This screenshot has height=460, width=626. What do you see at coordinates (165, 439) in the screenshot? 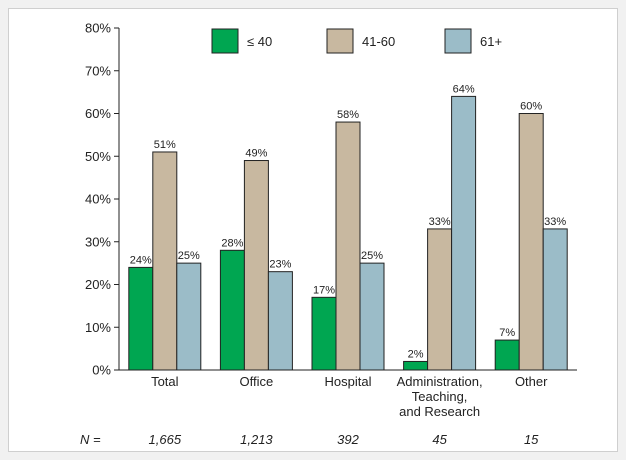
I see `n-value: 1,665` at bounding box center [165, 439].